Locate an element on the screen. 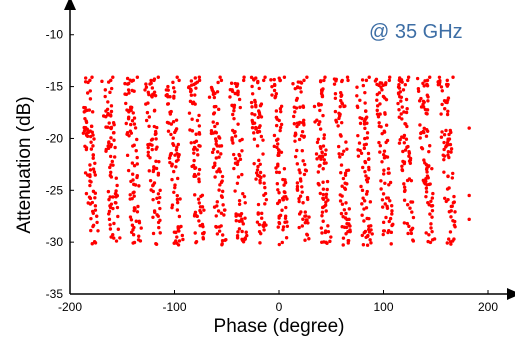 The height and width of the screenshot is (340, 515). x-tick-label: 100 is located at coordinates (383, 307).